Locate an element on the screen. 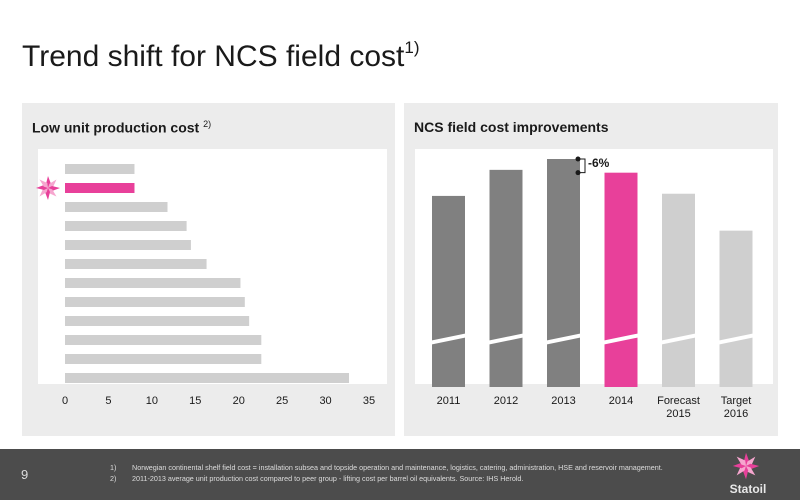  statoil-logo: Statoil is located at coordinates (748, 474).